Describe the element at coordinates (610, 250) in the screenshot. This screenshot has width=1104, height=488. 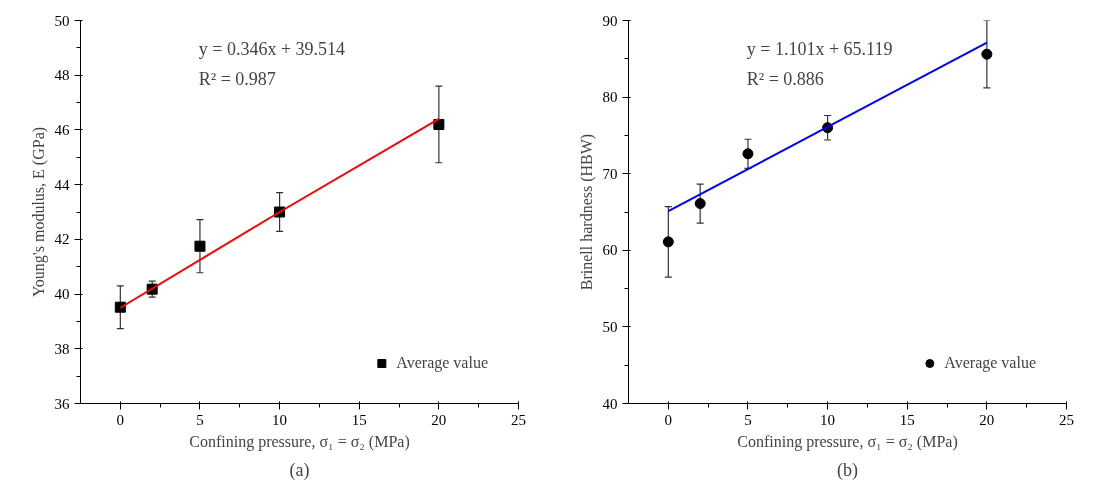
I see `y-tick-label: 60` at that location.